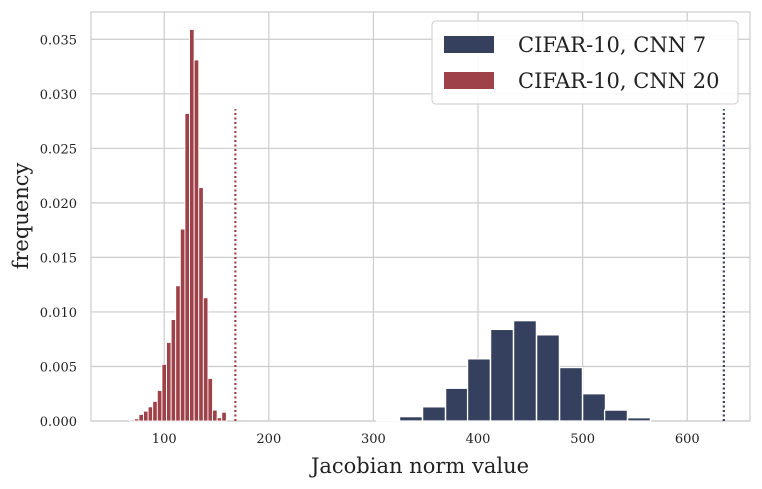  I want to click on legend-swatch-cnn20, so click(469, 80).